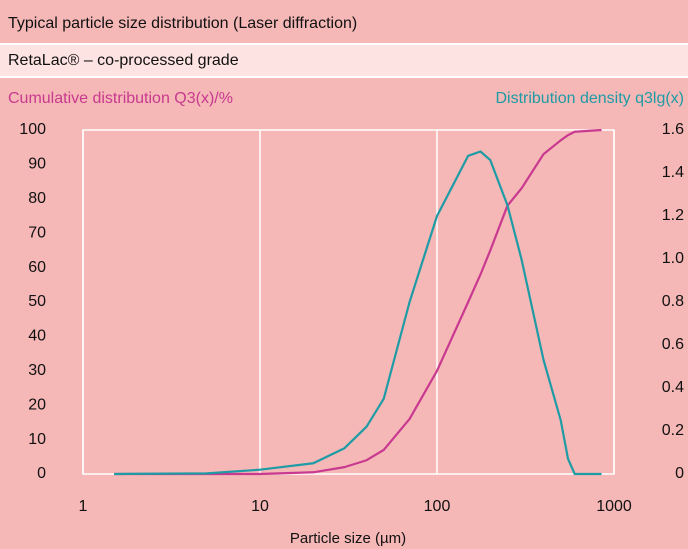  I want to click on y2-tick-label: 1.4, so click(673, 172).